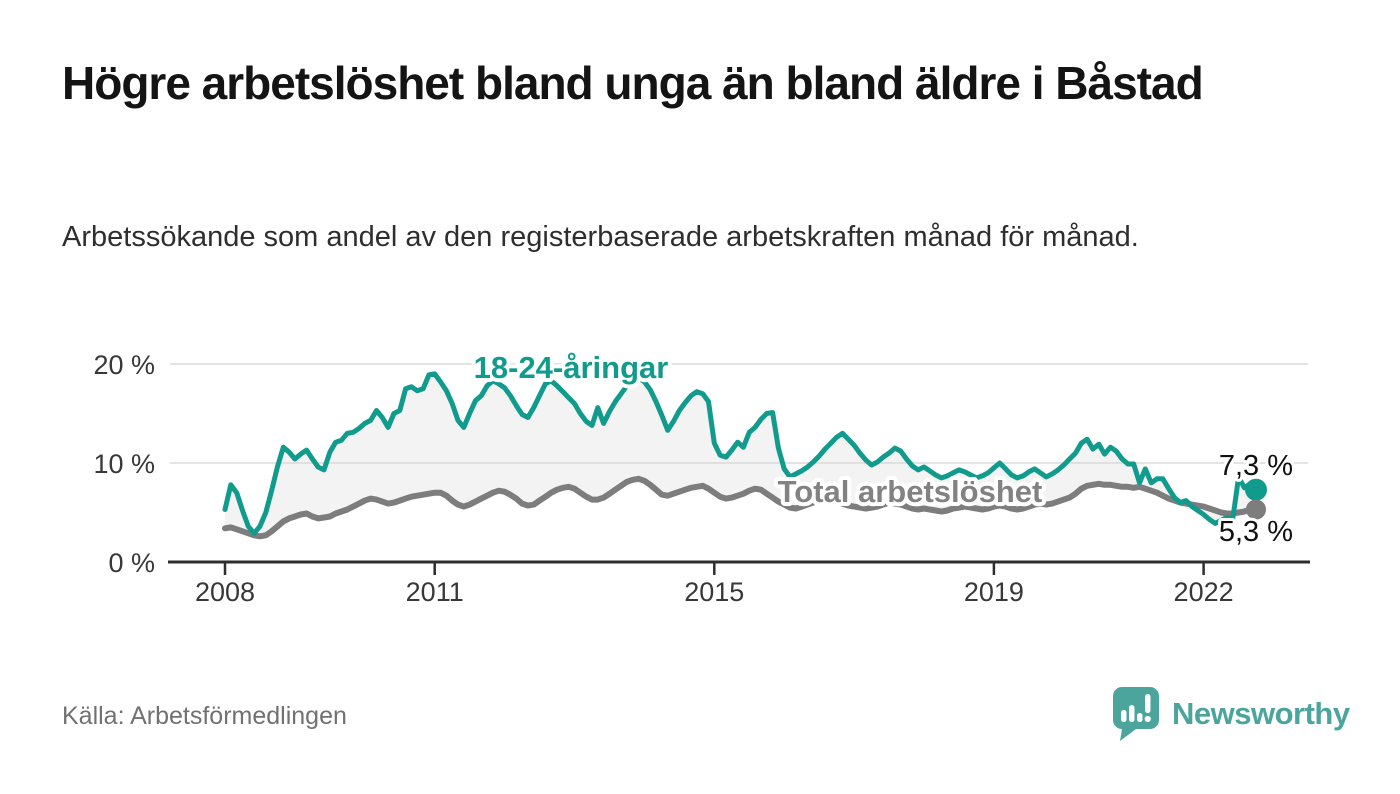  Describe the element at coordinates (910, 491) in the screenshot. I see `total-series-label: Total arbetslöshet` at that location.